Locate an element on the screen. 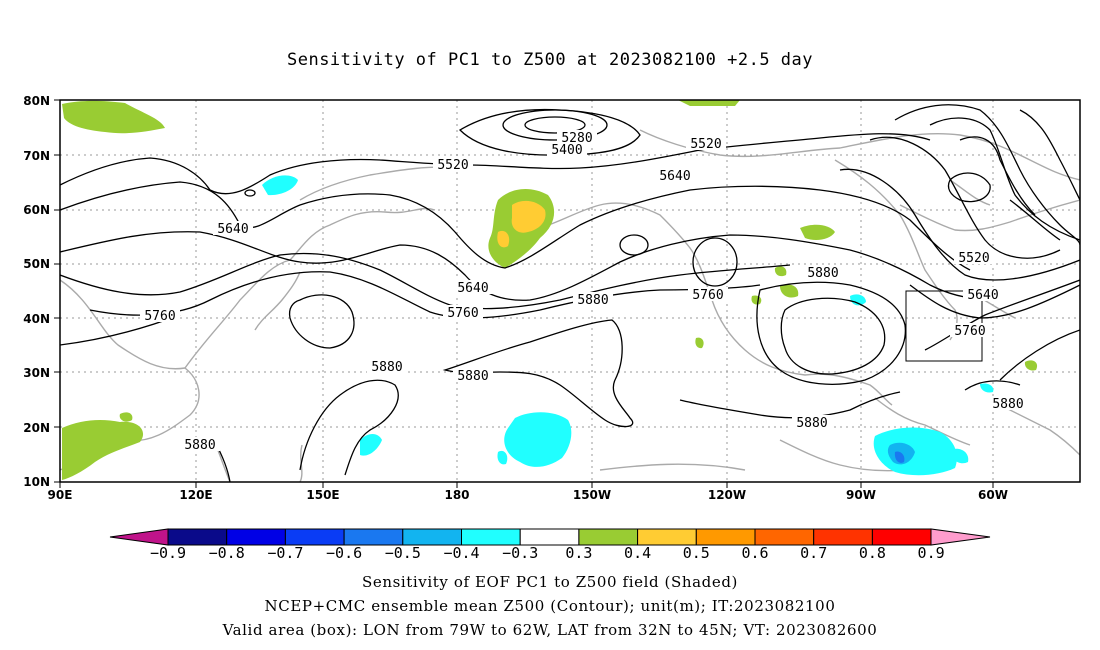 The image size is (1100, 650). lon-label: 120W is located at coordinates (727, 495).